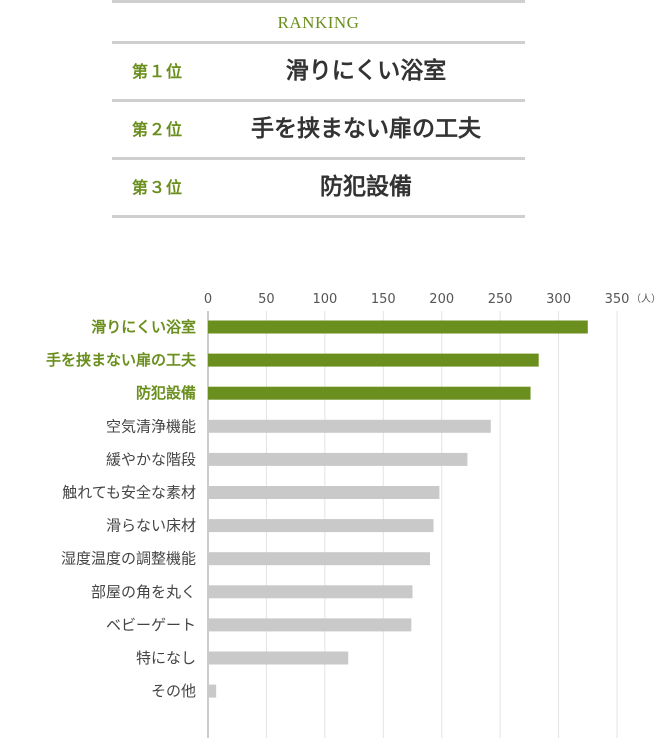 The image size is (655, 739). I want to click on x-unit-label: （人）, so click(643, 299).